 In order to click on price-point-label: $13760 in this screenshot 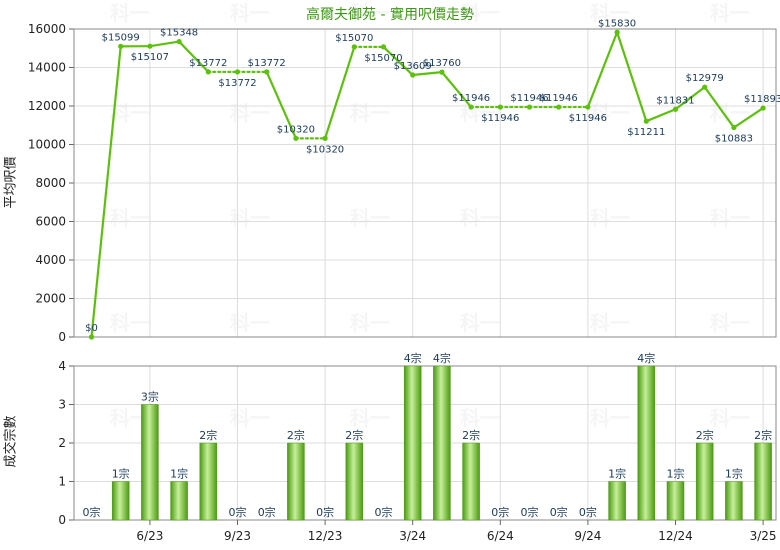, I will do `click(442, 63)`.